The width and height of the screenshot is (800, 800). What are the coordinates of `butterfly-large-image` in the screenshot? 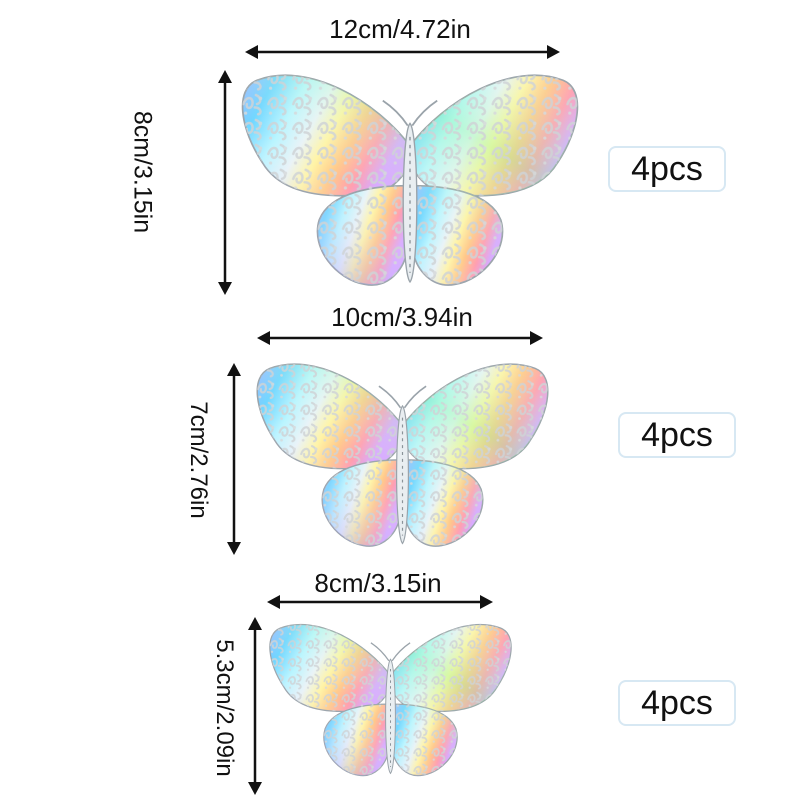 It's located at (410, 180).